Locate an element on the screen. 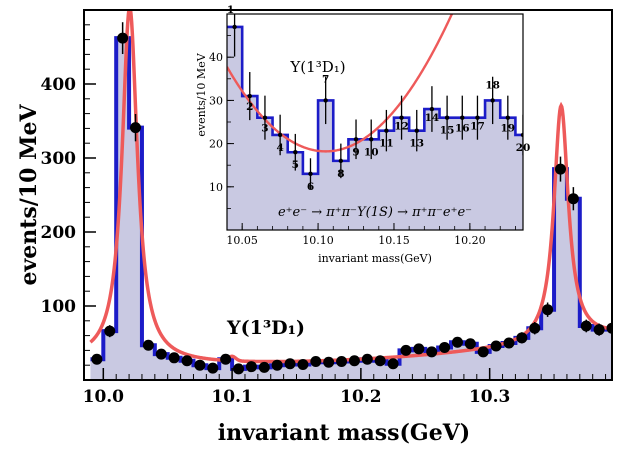 The height and width of the screenshot is (454, 622). inset-x-tick-label: 10.05 is located at coordinates (242, 240).